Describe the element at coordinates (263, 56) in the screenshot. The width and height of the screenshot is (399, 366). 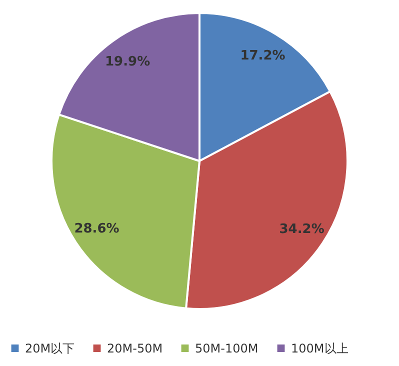
I see `data-label: 17.2%` at that location.